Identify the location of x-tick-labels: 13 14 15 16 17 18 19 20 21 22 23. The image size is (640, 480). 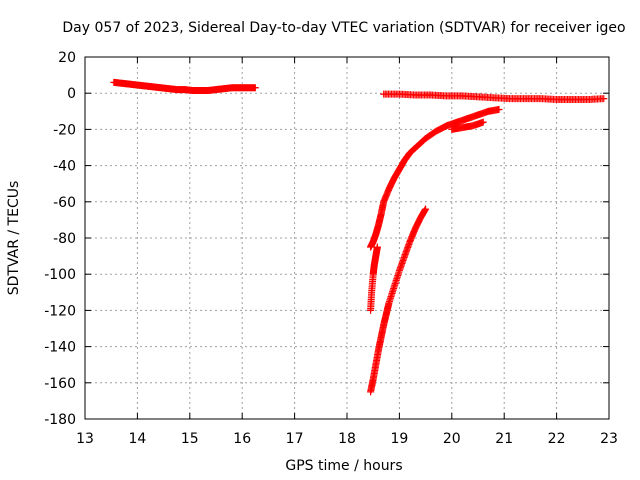
(347, 439).